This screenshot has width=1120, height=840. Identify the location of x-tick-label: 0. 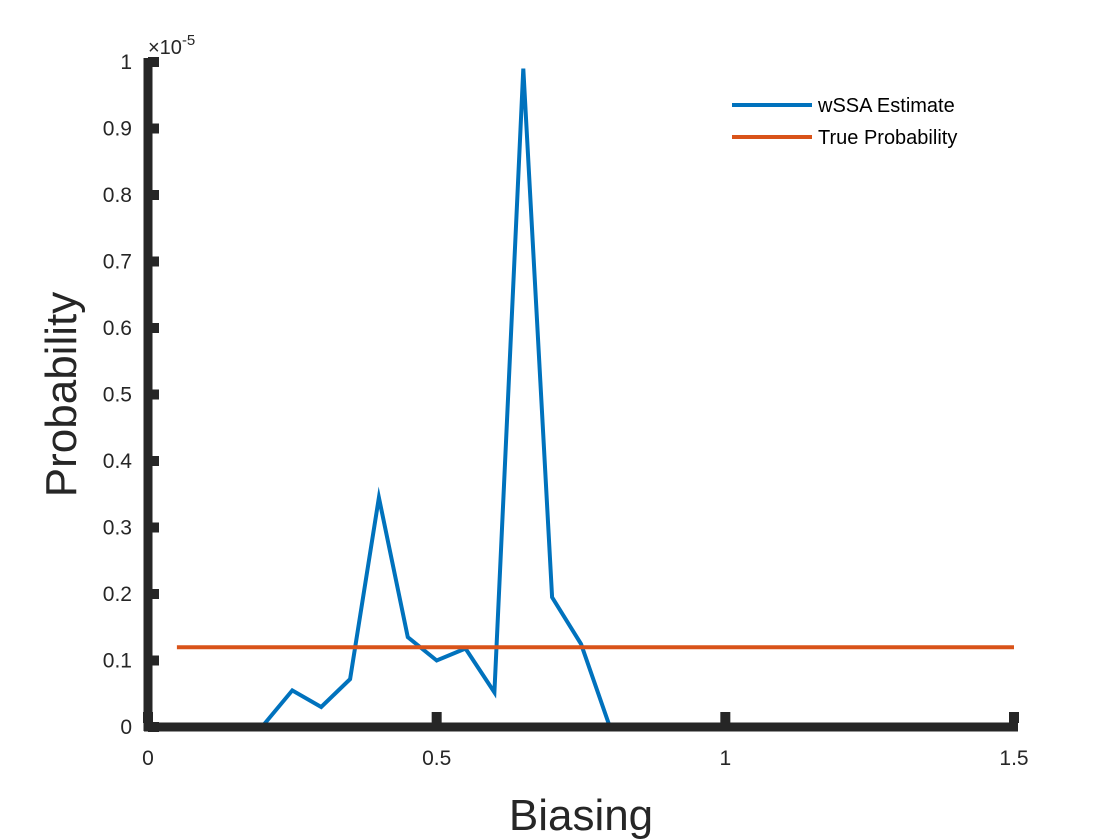
(148, 758).